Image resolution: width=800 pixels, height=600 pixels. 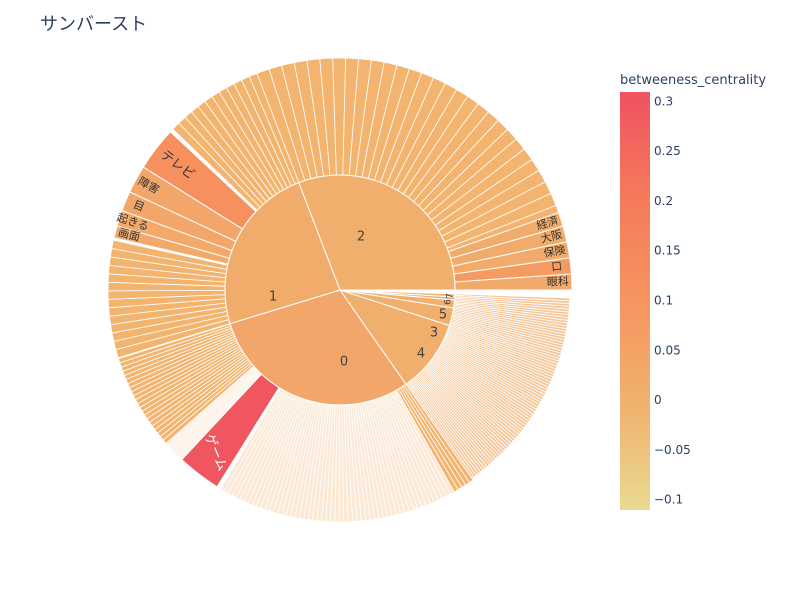 I want to click on inner-label: 6, so click(x=449, y=302).